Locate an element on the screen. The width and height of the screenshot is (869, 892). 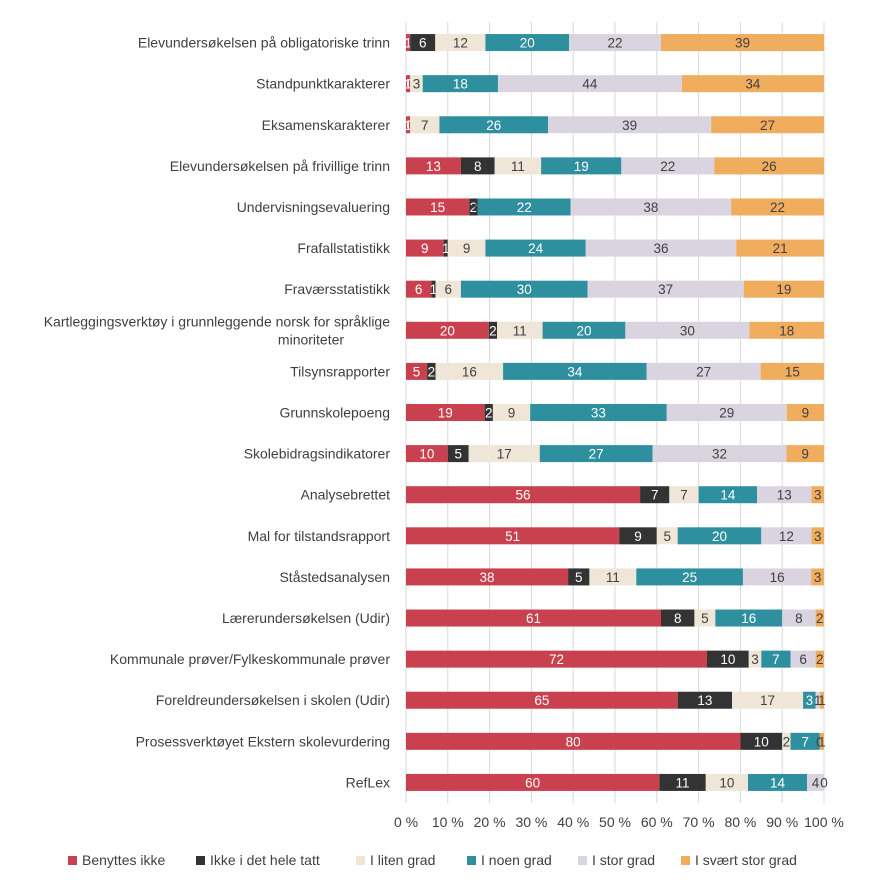
data-label: 7 is located at coordinates (684, 495).